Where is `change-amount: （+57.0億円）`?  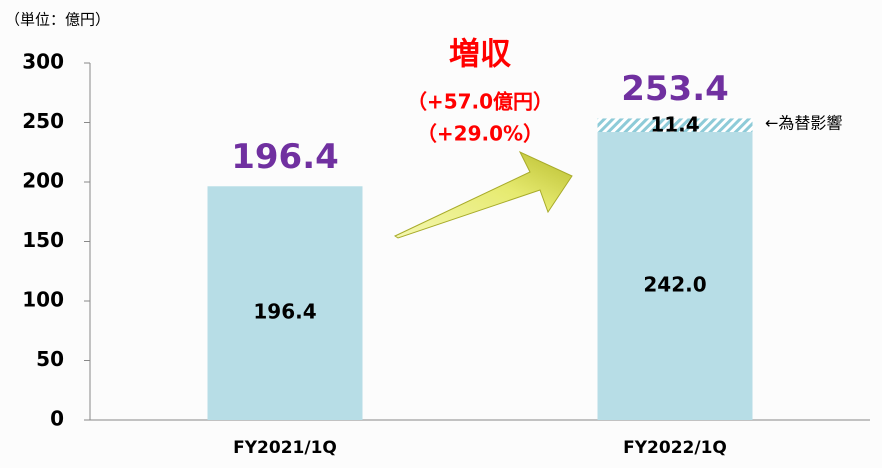 change-amount: （+57.0億円） is located at coordinates (480, 102).